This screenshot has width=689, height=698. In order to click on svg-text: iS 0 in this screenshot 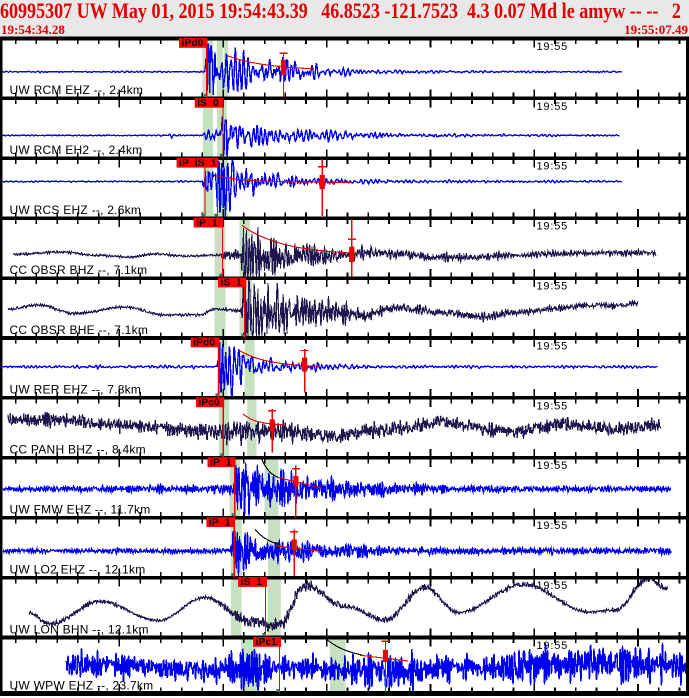, I will do `click(208, 103)`.